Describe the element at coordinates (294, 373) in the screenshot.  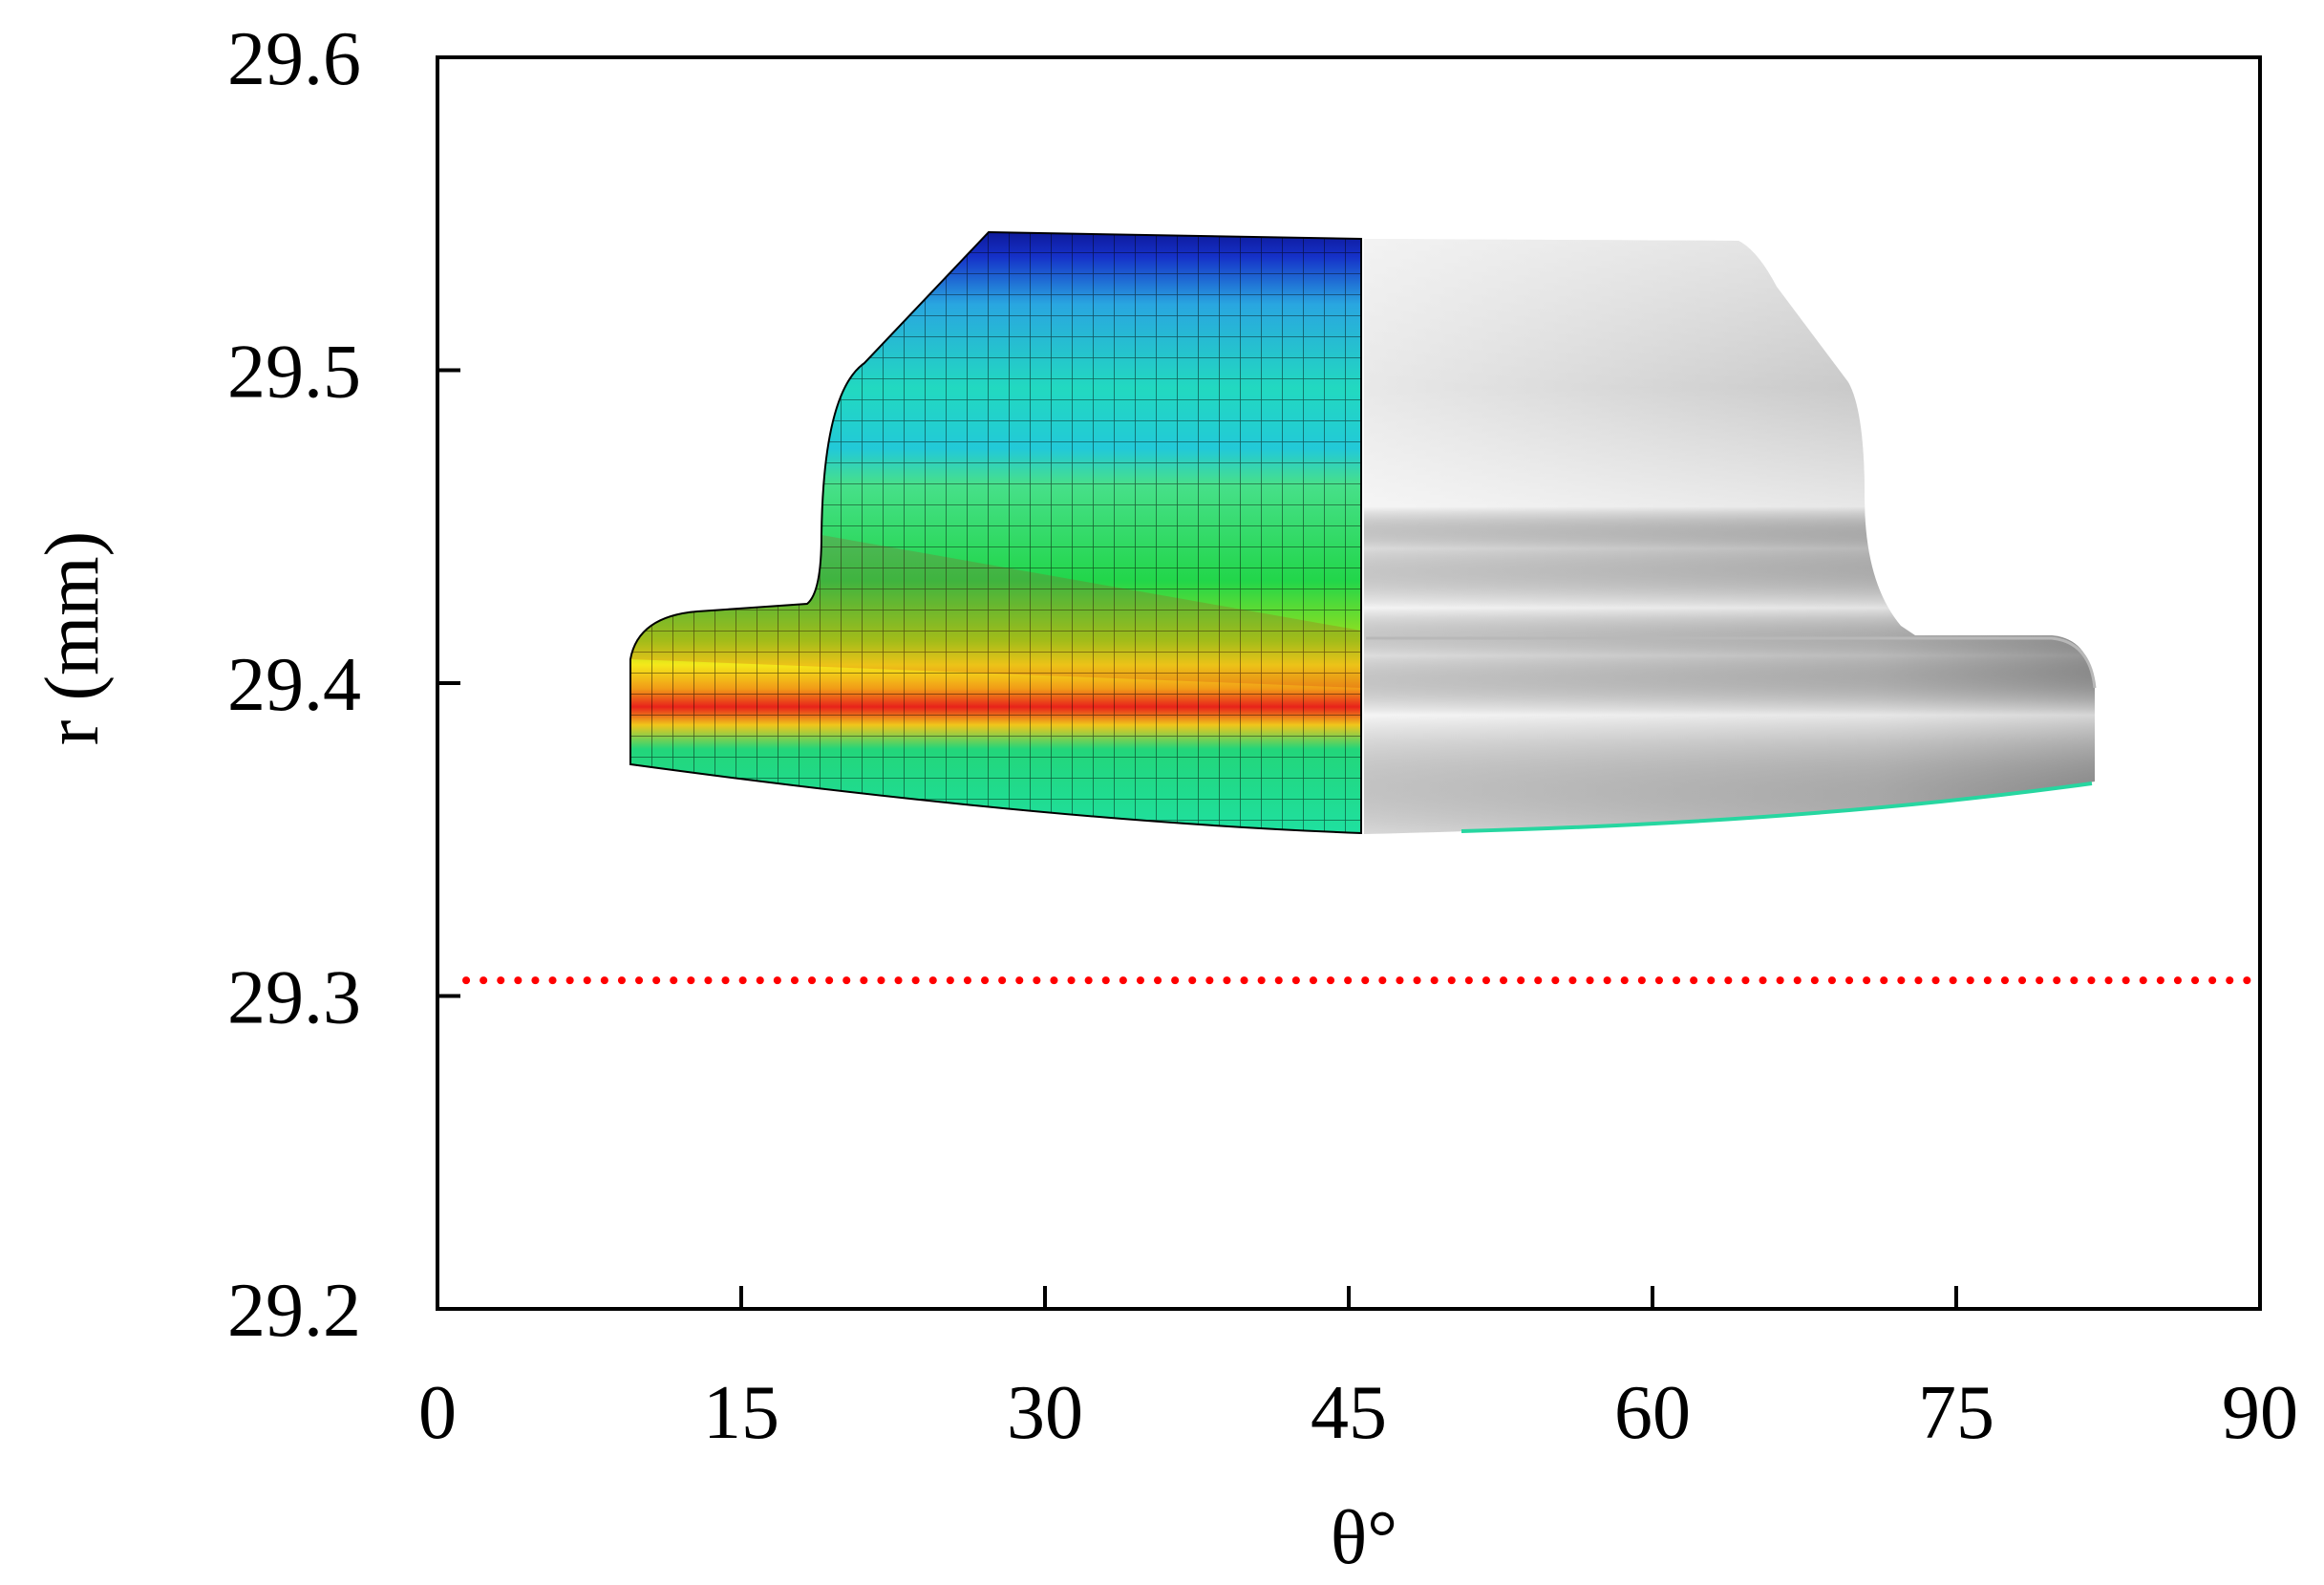
I see `y-tick-label-29.5: 29.5` at that location.